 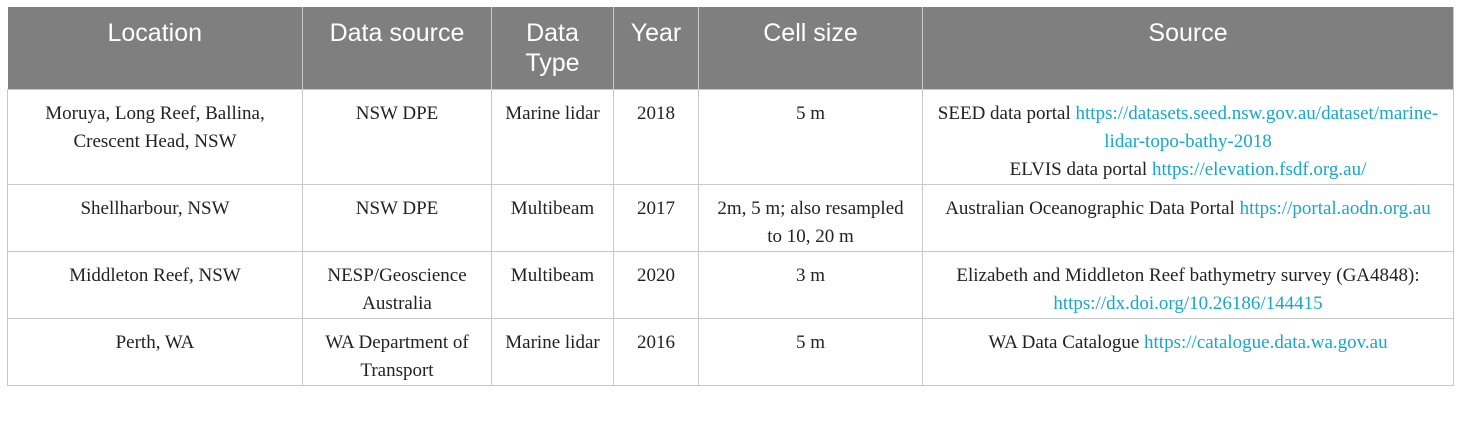 I want to click on cell-text: 3 m, so click(x=810, y=275).